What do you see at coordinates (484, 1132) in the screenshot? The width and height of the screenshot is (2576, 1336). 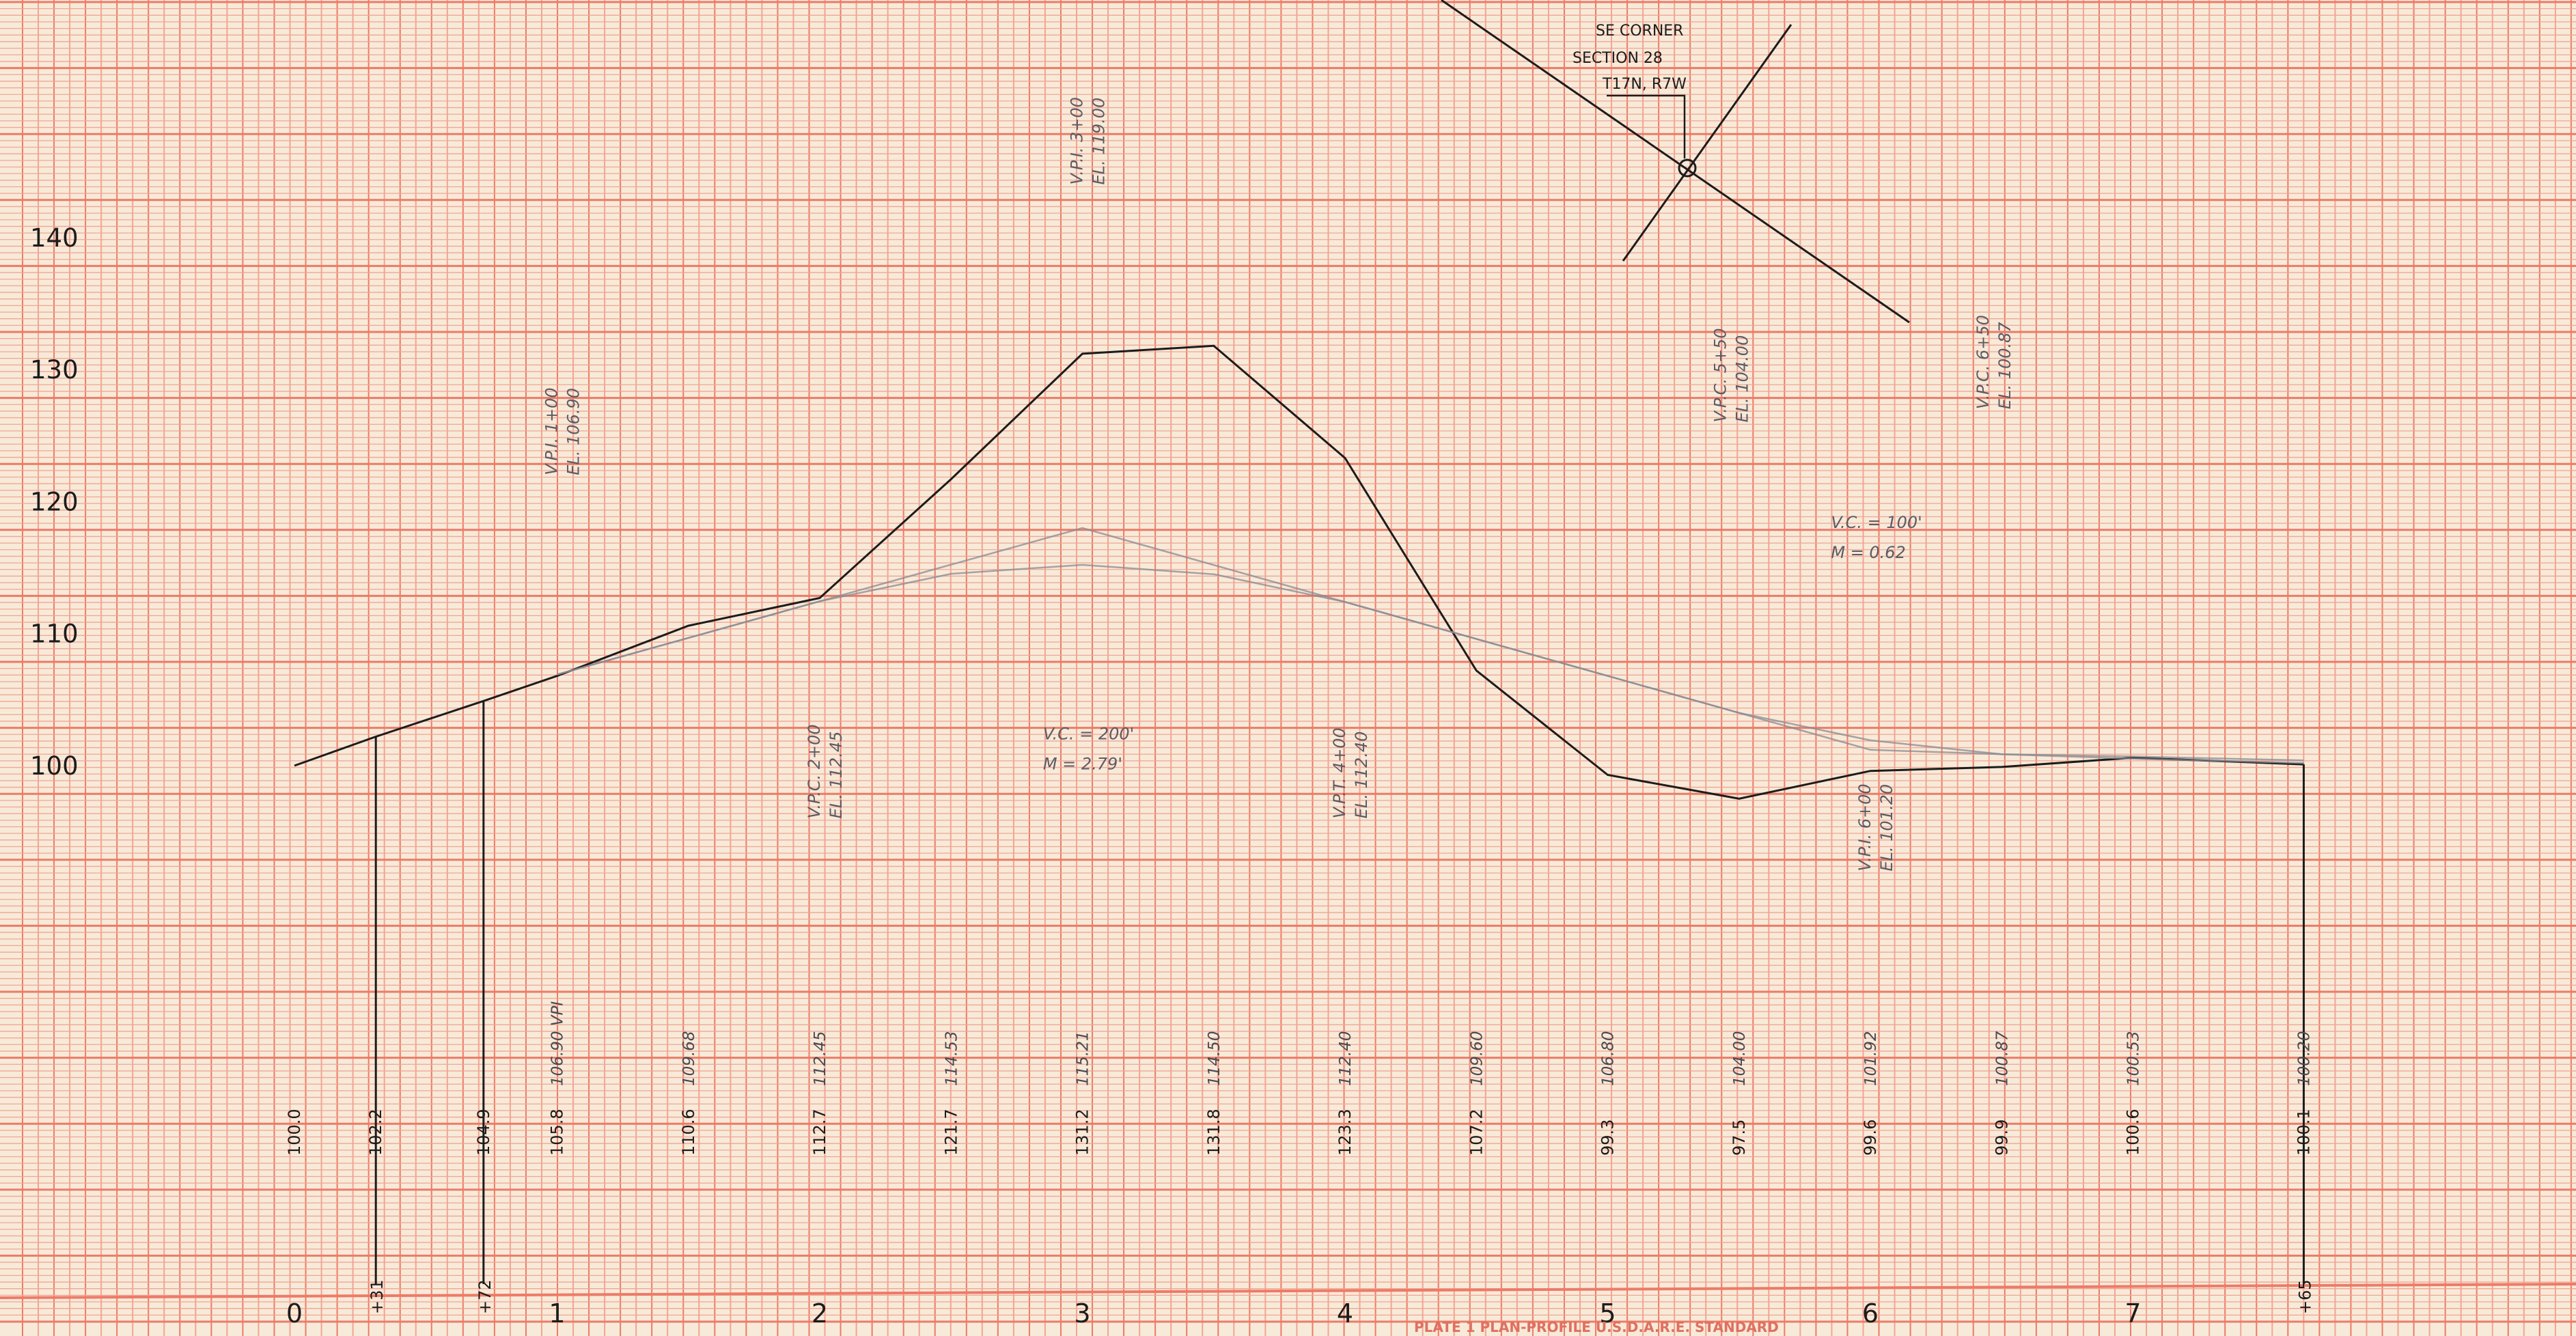 I see `ground-elevation-label: 104.9` at bounding box center [484, 1132].